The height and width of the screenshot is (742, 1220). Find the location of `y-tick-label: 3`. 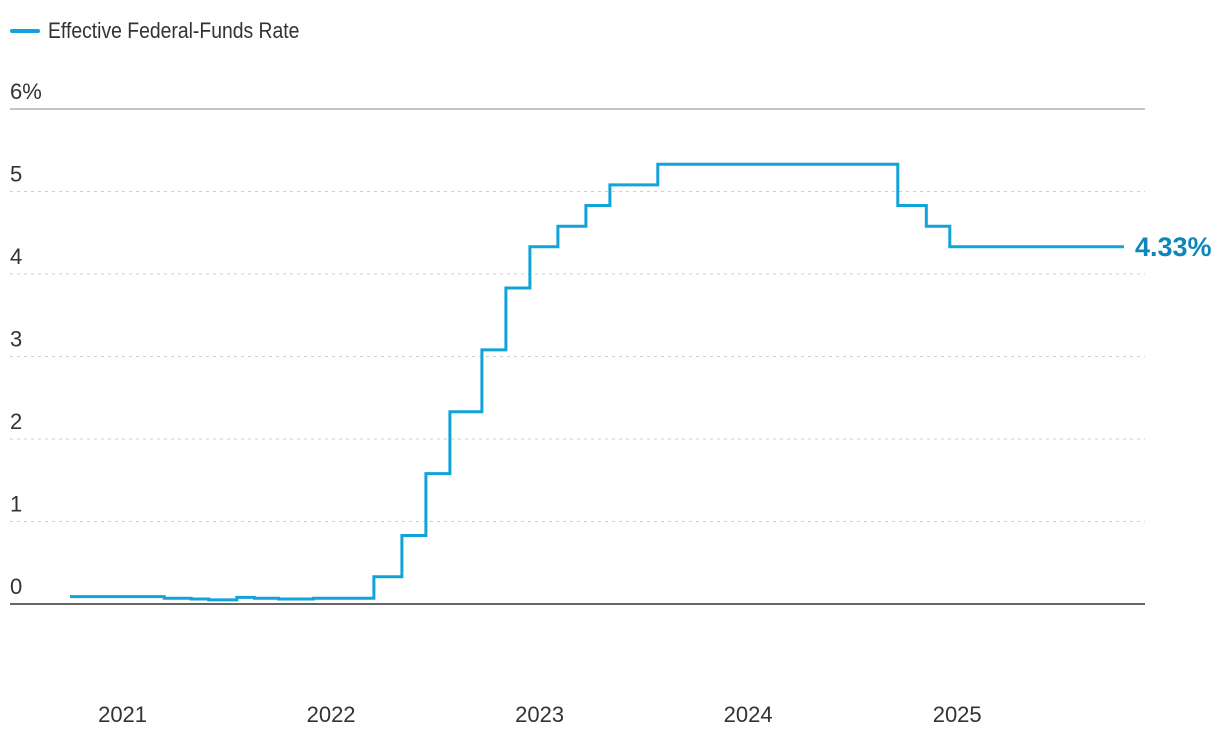

y-tick-label: 3 is located at coordinates (16, 339).